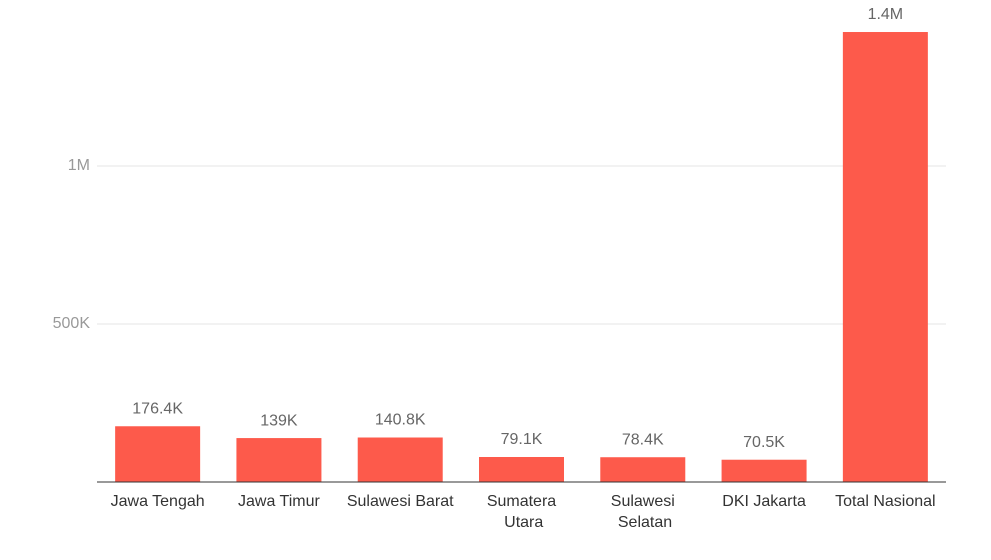 This screenshot has width=991, height=560. I want to click on x-tick-label: Total Nasional, so click(885, 501).